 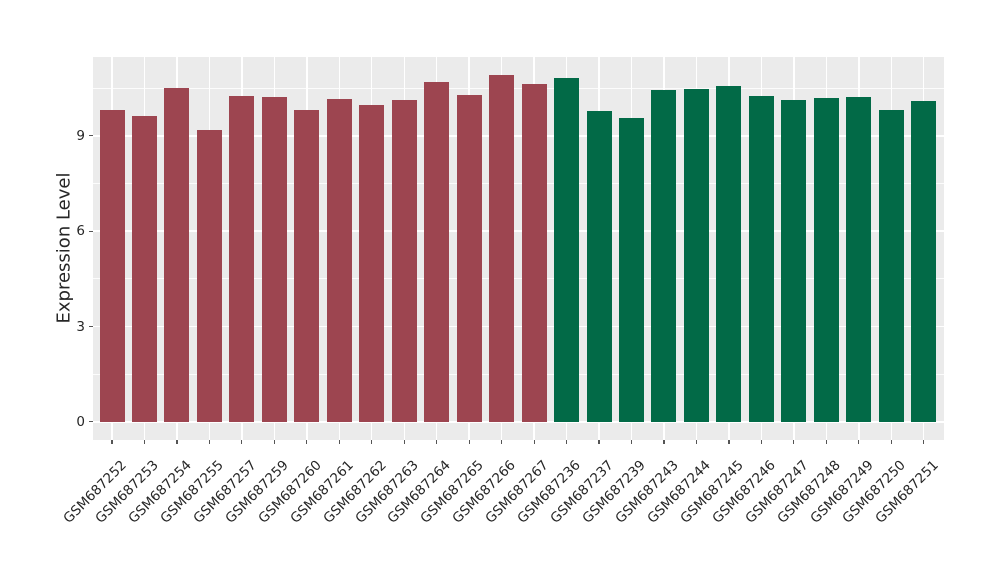 I want to click on bar-GSM687245, so click(x=729, y=253).